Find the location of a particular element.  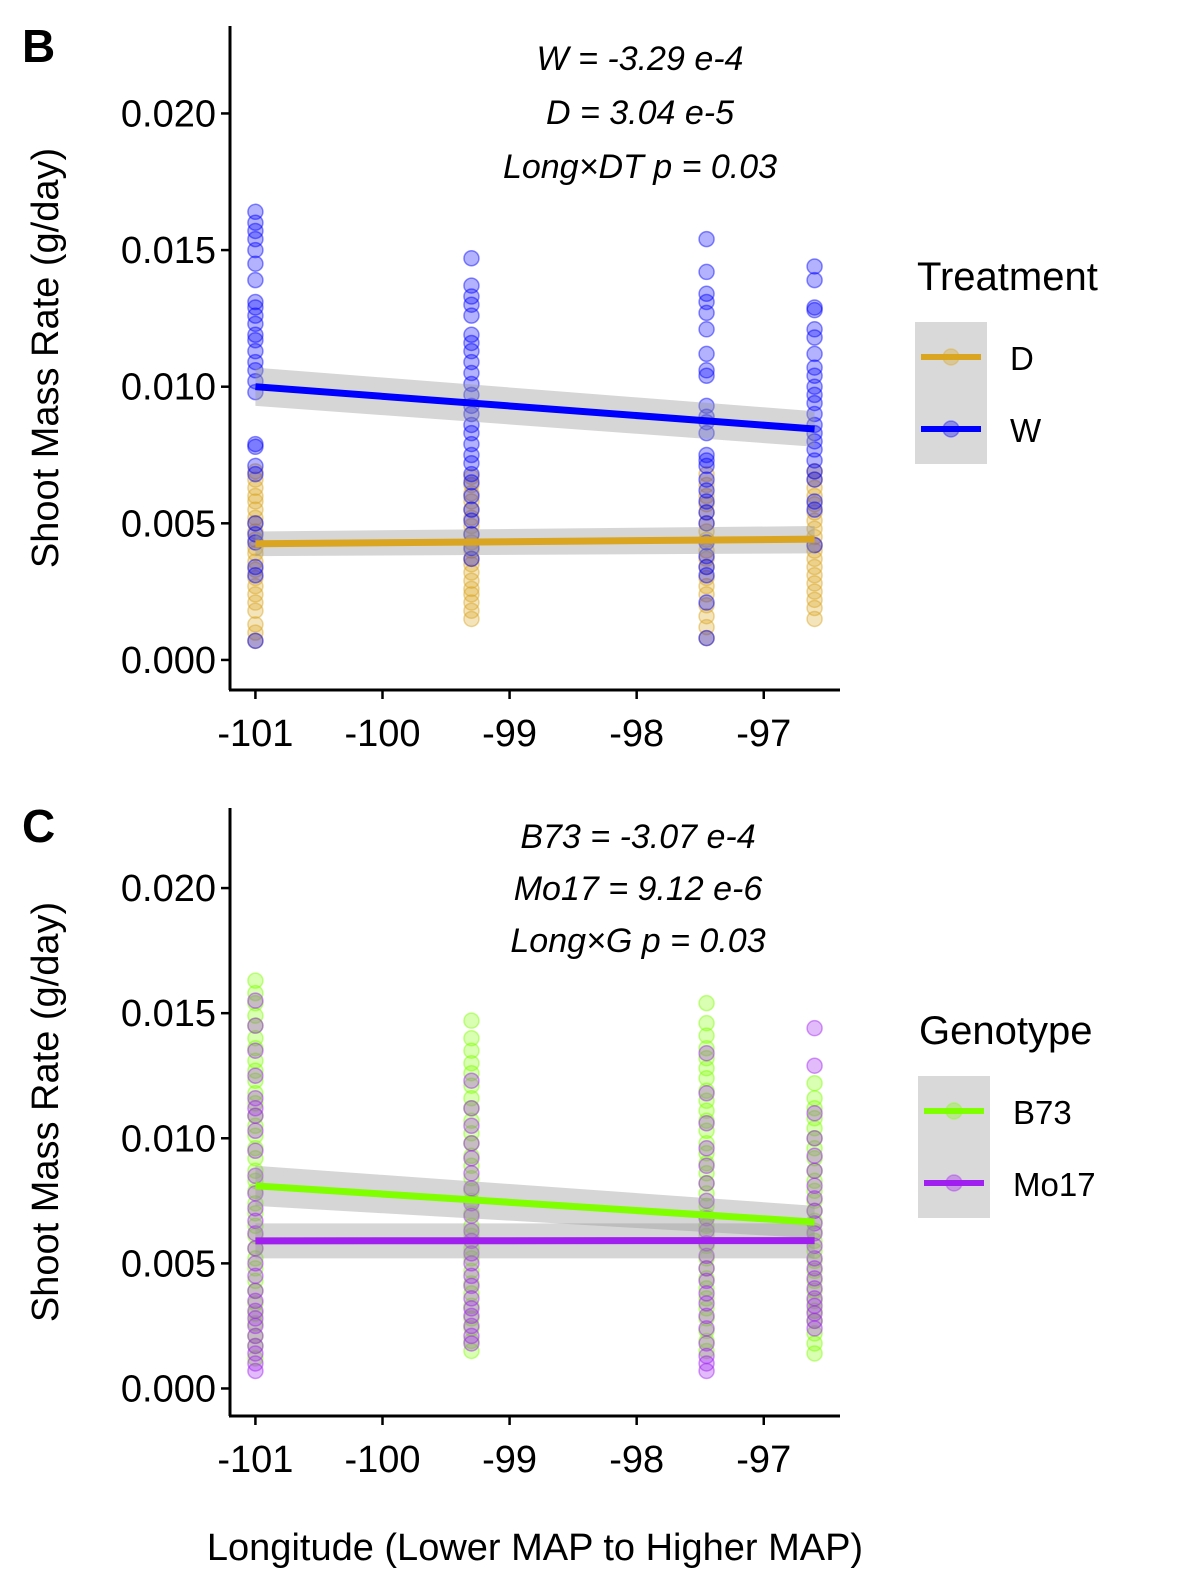

panel-b-x-tick-label: -99 is located at coordinates (509, 734).